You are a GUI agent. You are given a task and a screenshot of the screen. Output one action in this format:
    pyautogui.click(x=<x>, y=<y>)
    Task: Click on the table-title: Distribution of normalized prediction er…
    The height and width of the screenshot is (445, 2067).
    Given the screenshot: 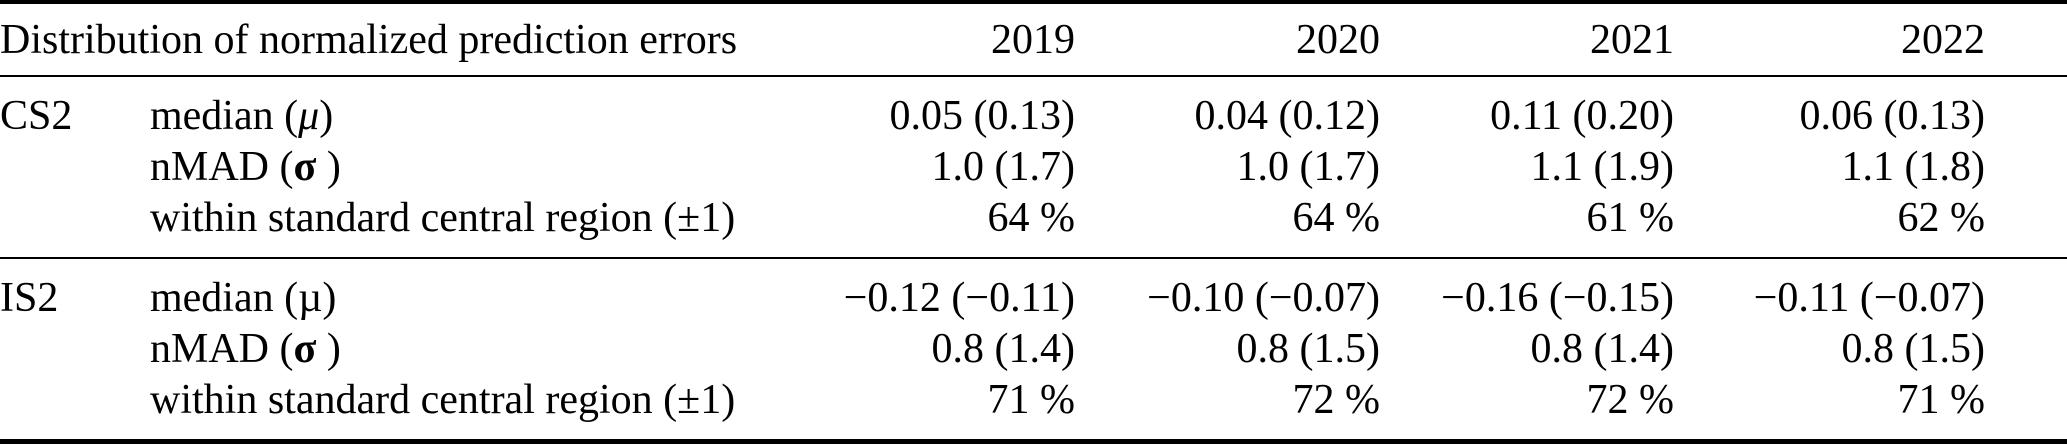 What is the action you would take?
    pyautogui.click(x=385, y=39)
    